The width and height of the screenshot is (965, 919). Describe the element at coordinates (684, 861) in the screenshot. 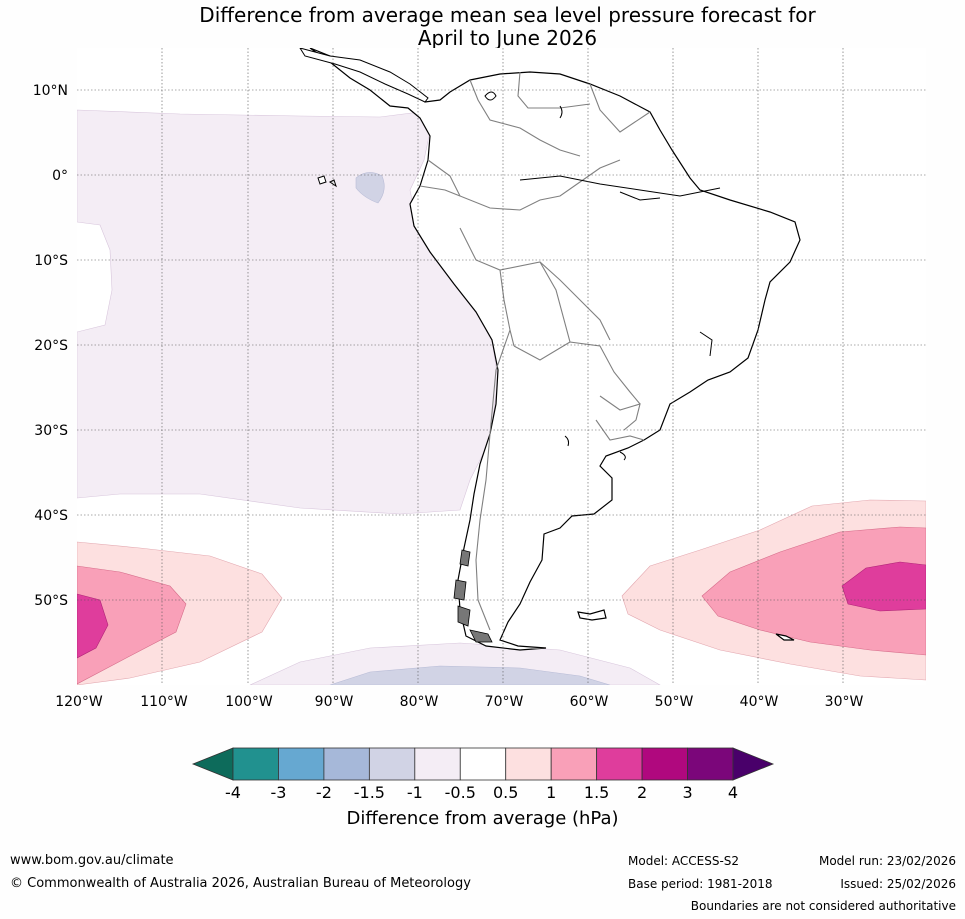

I see `footer-model: Model: ACCESS-S2` at that location.